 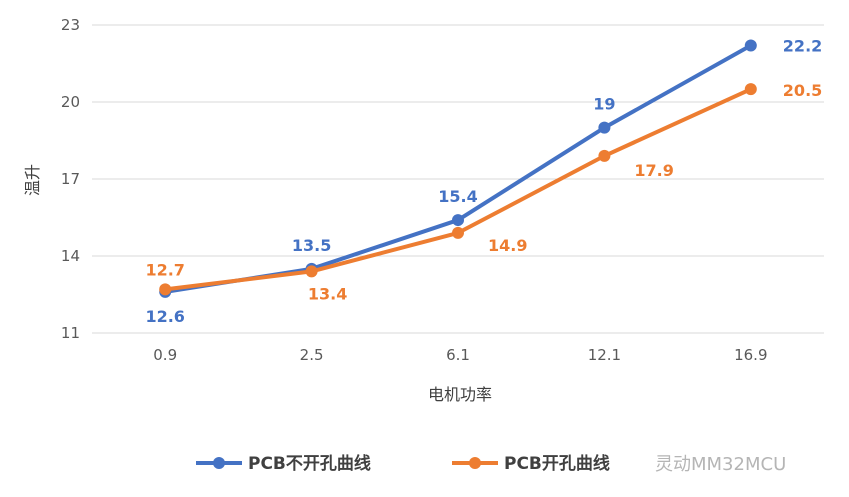 What do you see at coordinates (327, 293) in the screenshot?
I see `data-label: 13.4` at bounding box center [327, 293].